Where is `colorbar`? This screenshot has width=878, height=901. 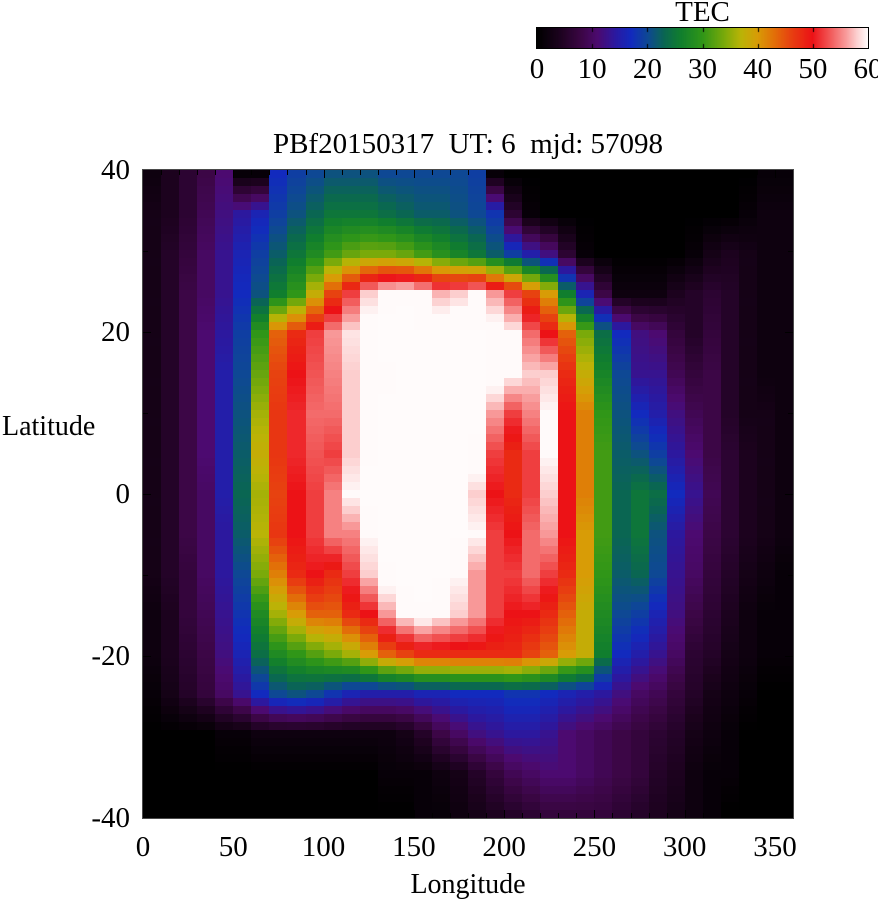 colorbar is located at coordinates (702, 38).